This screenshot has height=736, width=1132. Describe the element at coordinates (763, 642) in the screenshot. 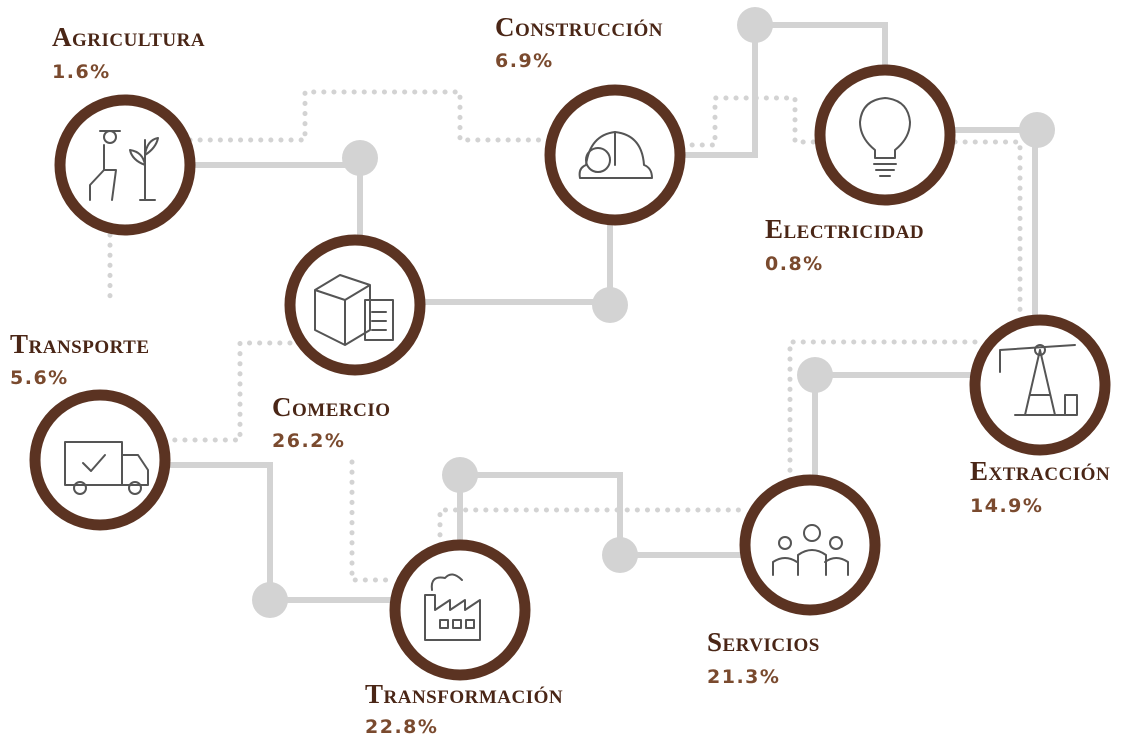

I see `node-label: Servicios` at that location.